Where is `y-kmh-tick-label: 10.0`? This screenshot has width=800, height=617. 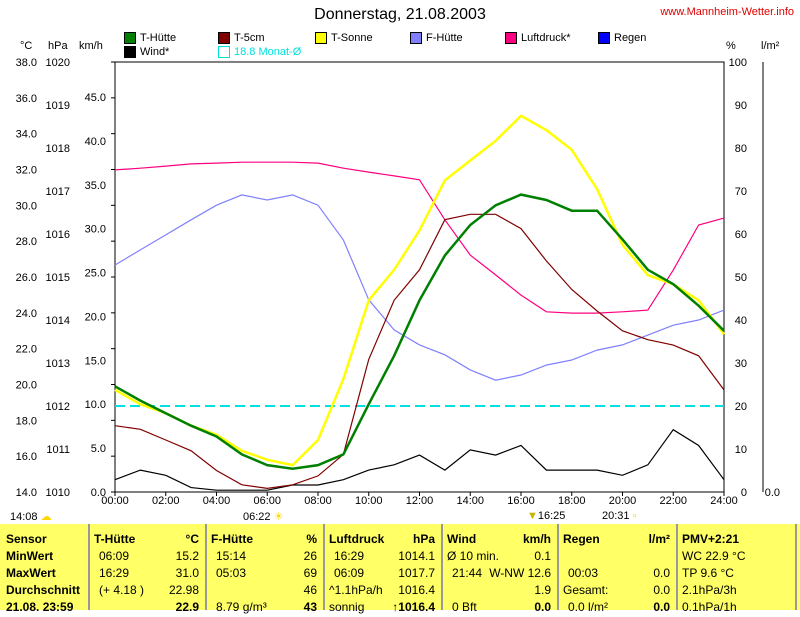
y-kmh-tick-label: 10.0 is located at coordinates (95, 405).